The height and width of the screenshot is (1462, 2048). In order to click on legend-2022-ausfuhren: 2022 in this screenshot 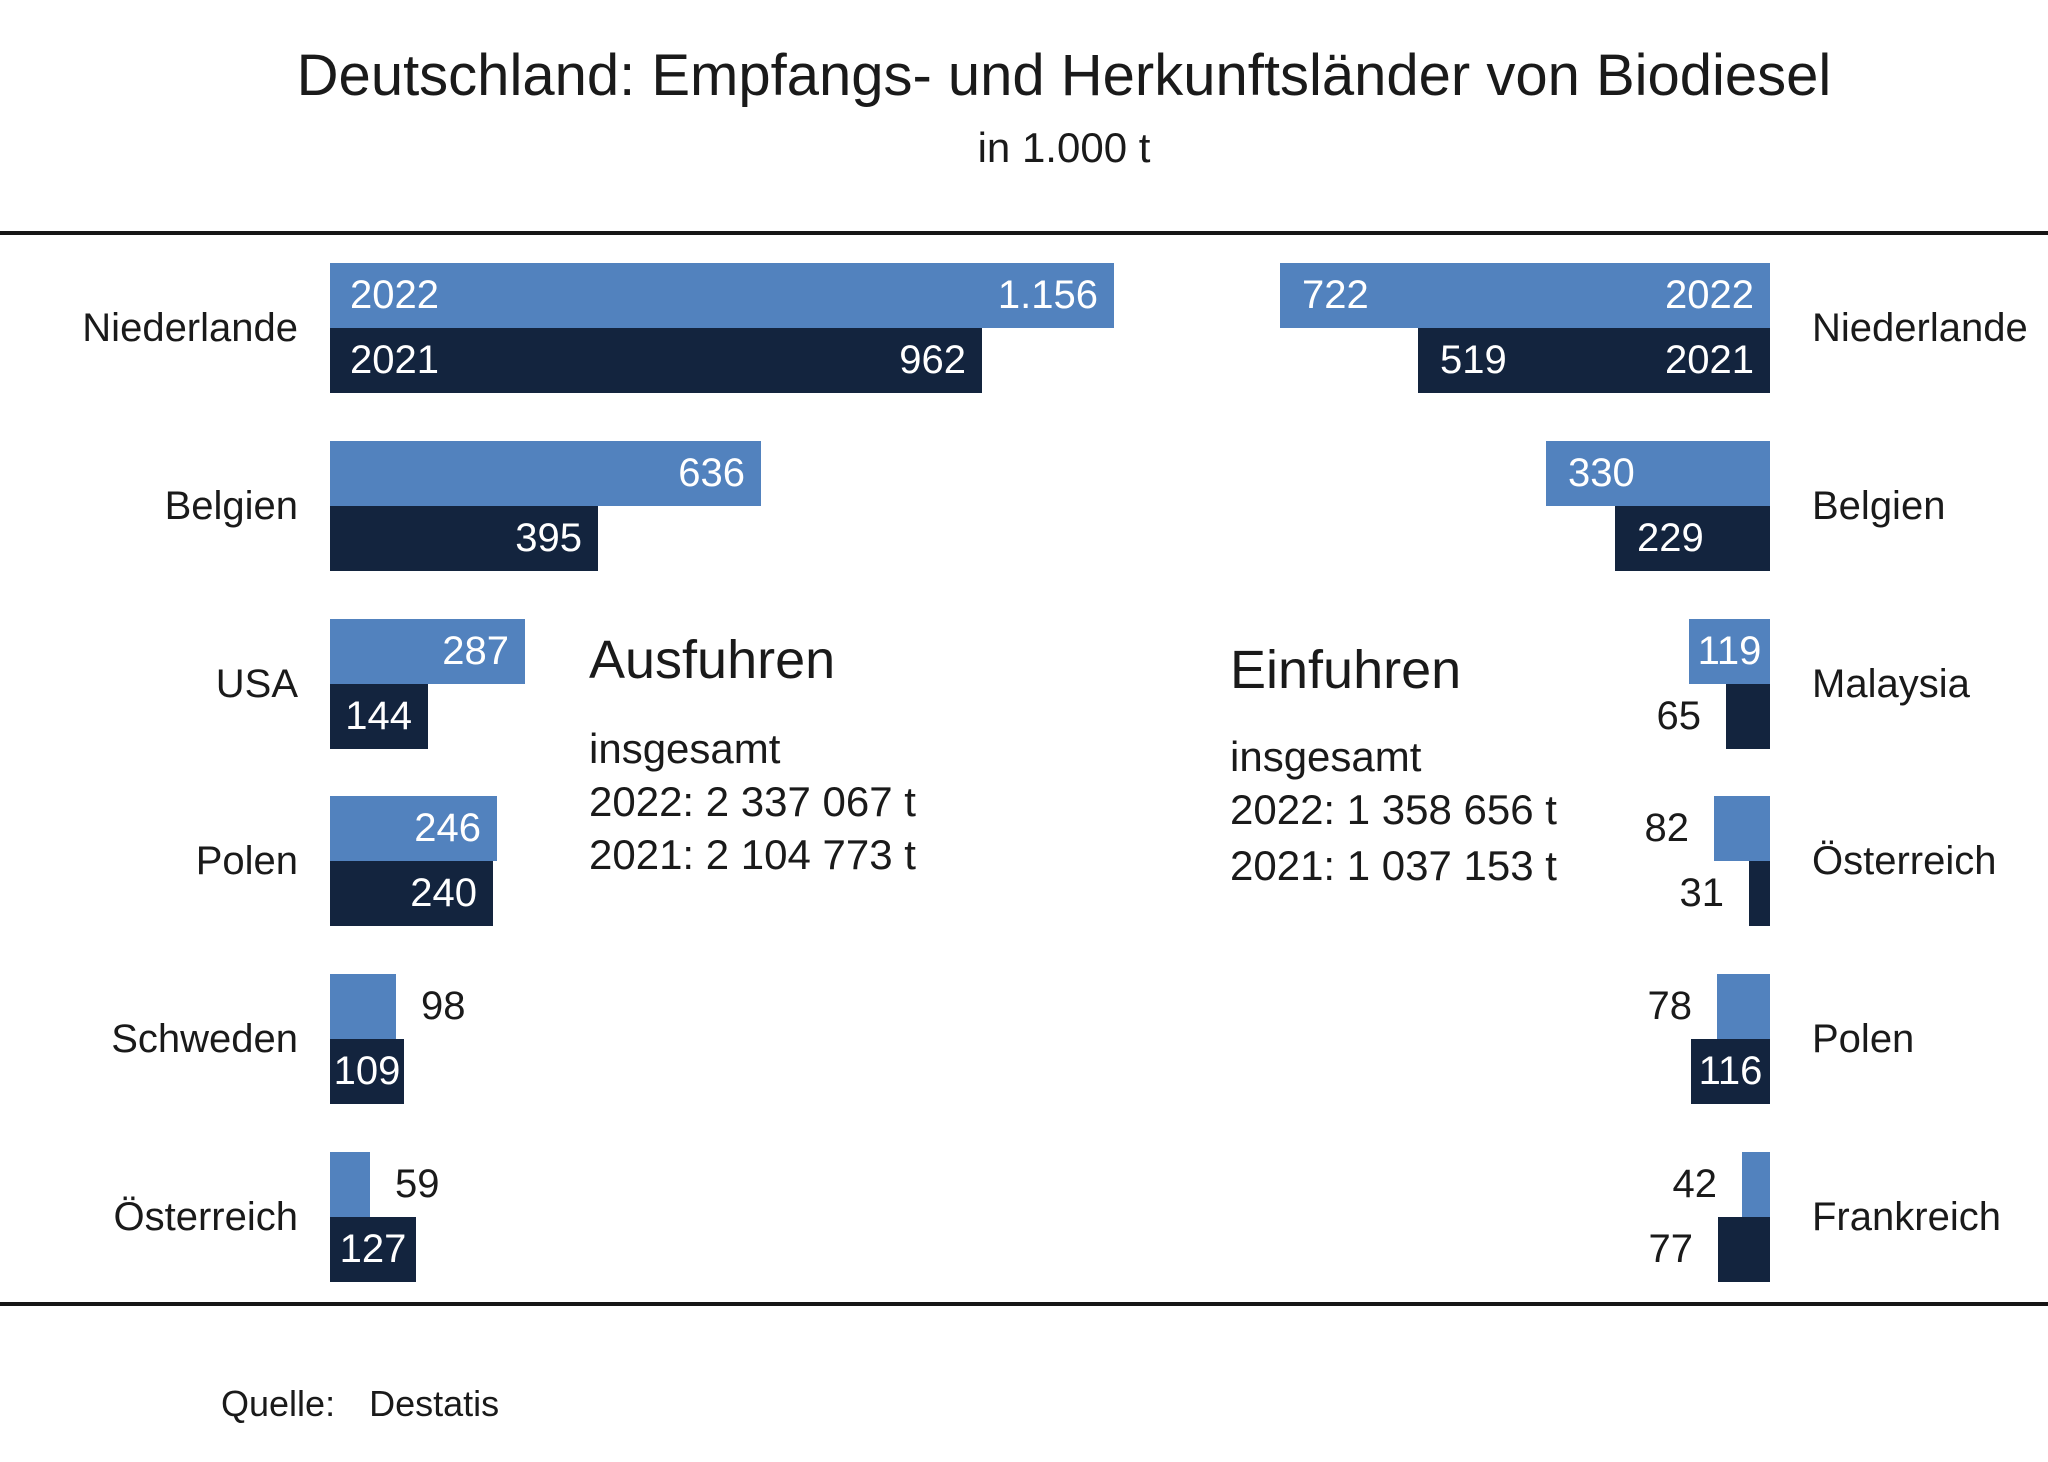, I will do `click(394, 295)`.